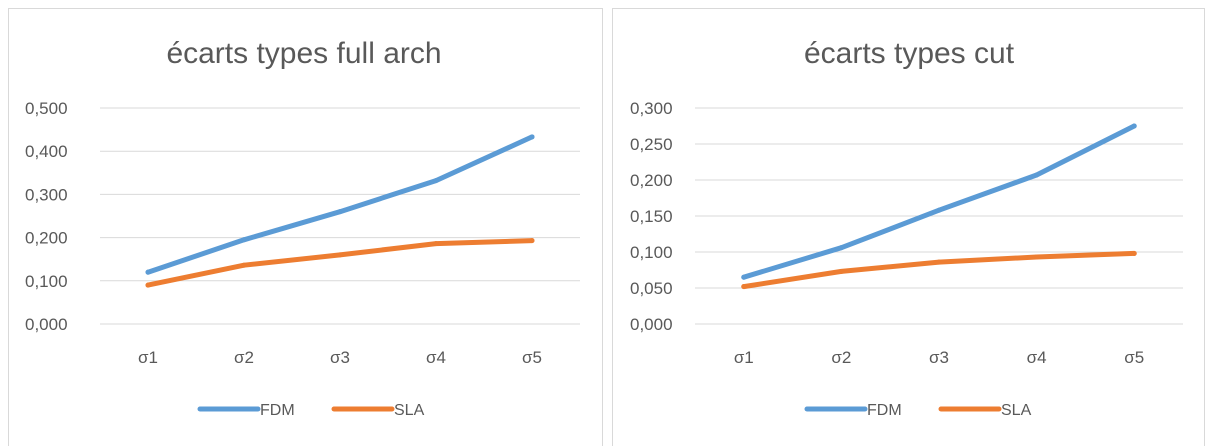  I want to click on series-line-fdm, so click(340, 204).